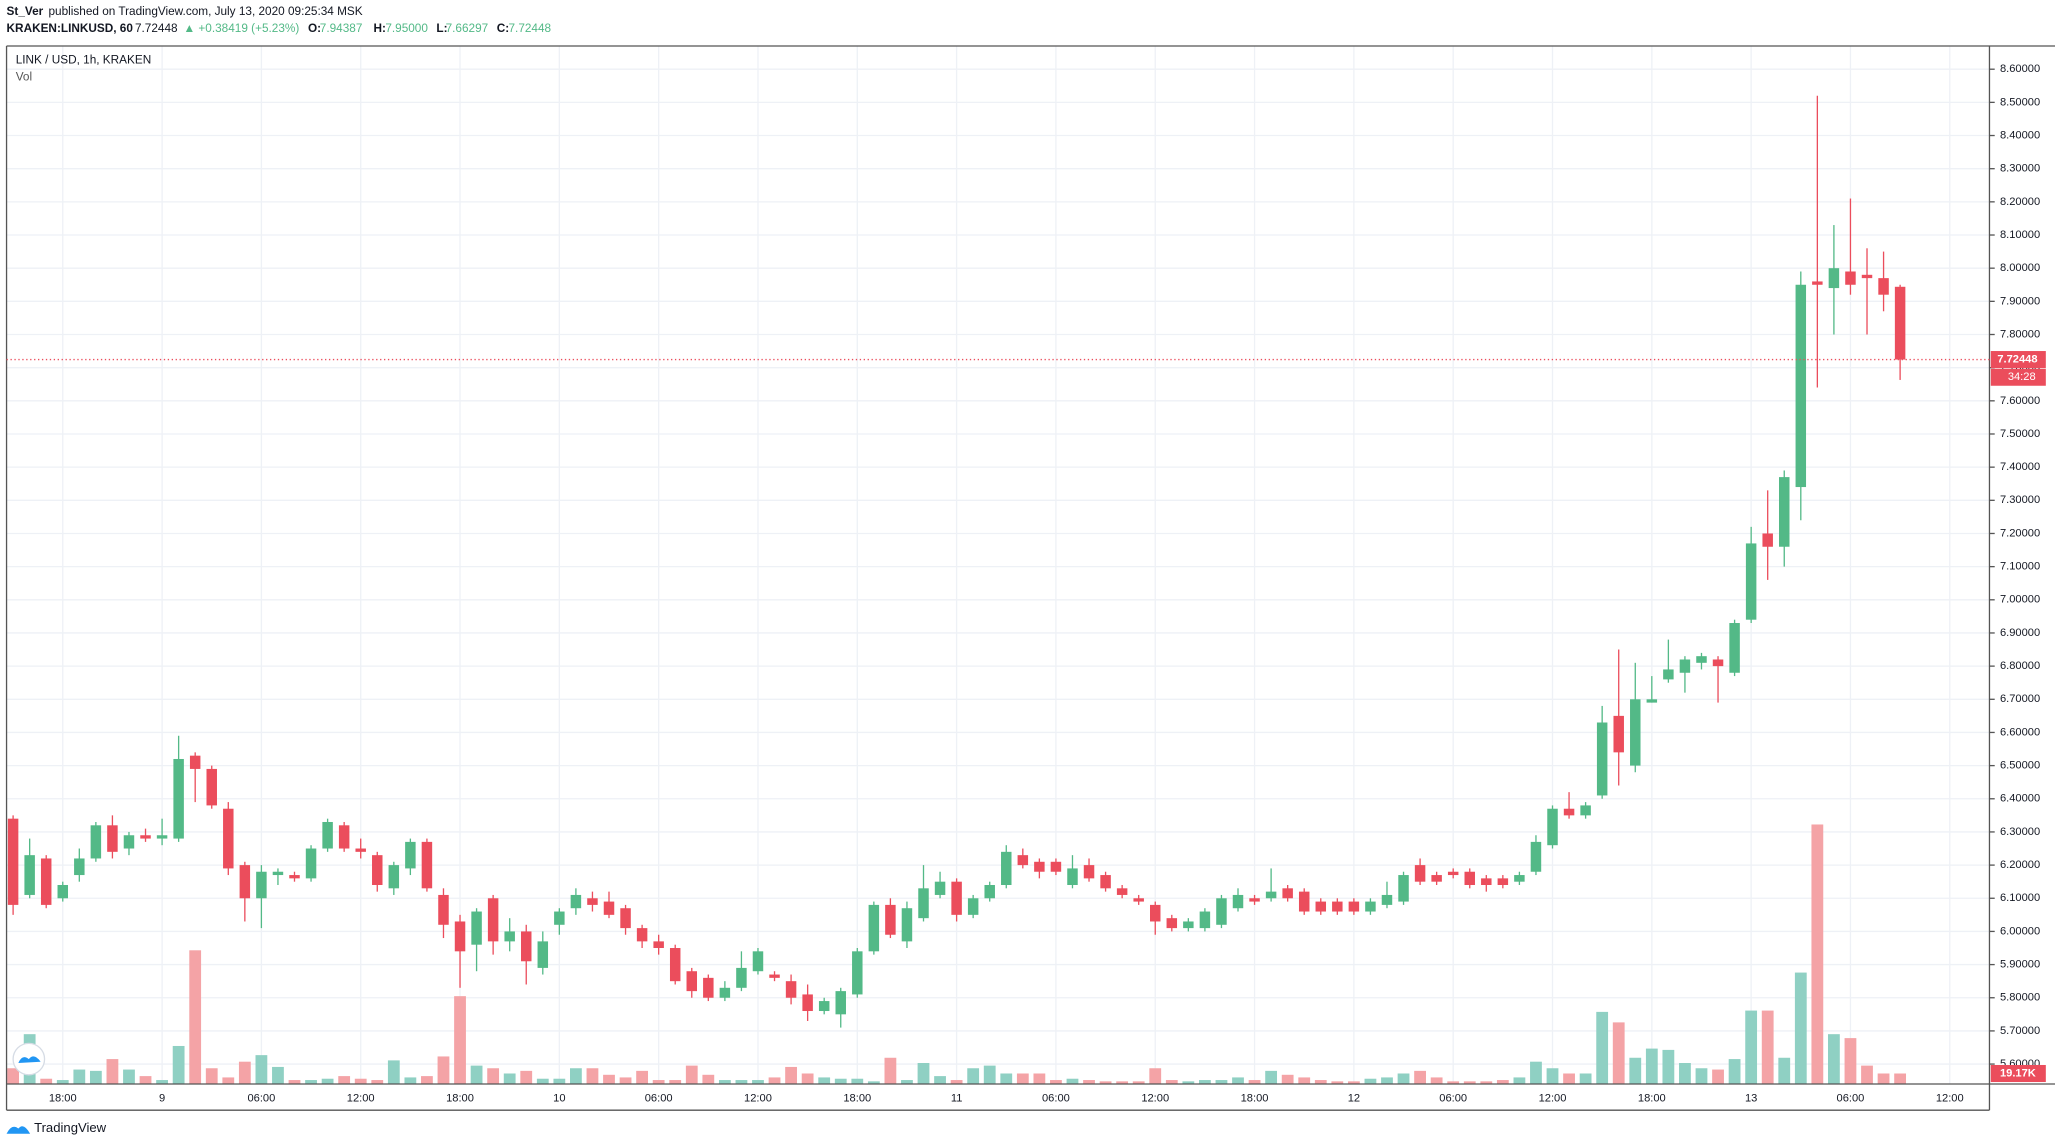  I want to click on y-tick-label: 7.50000, so click(2020, 434).